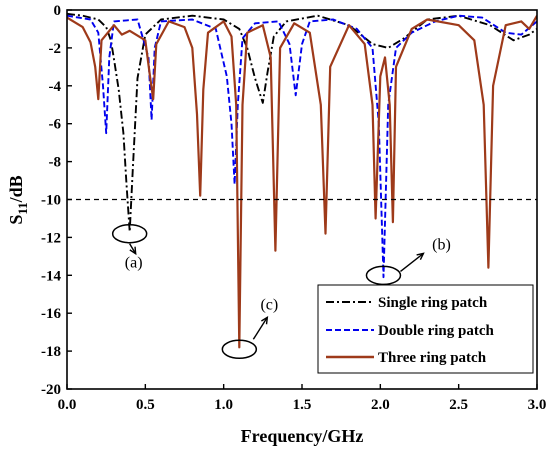 The image size is (550, 457). I want to click on annotation-label: (b), so click(441, 244).